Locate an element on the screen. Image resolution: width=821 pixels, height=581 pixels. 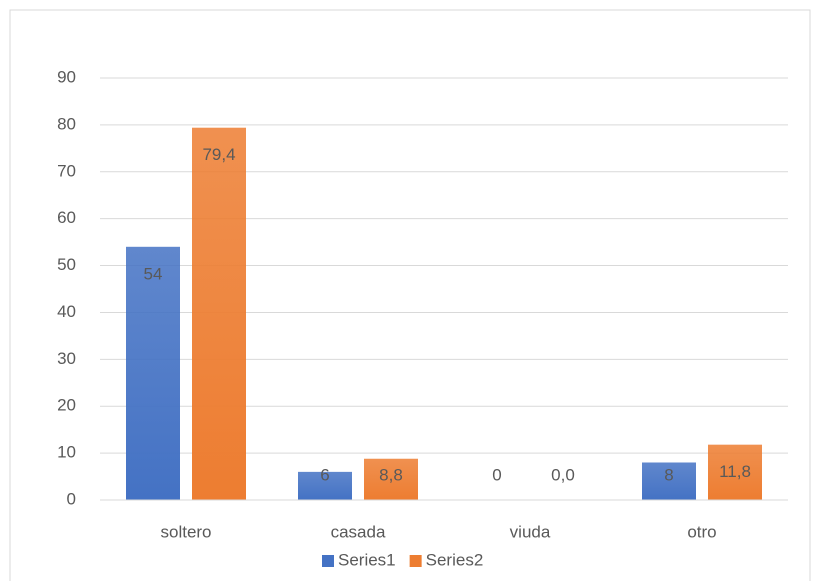
data-label: 0 is located at coordinates (496, 474).